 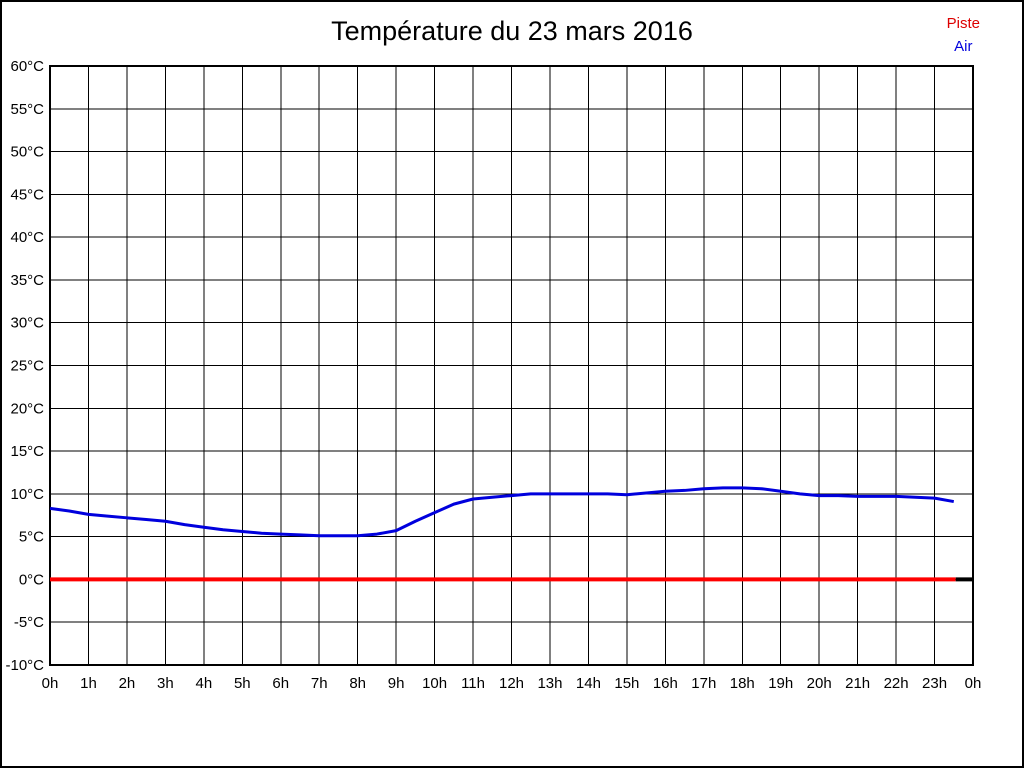 What do you see at coordinates (165, 683) in the screenshot?
I see `x-tick-label: 3h` at bounding box center [165, 683].